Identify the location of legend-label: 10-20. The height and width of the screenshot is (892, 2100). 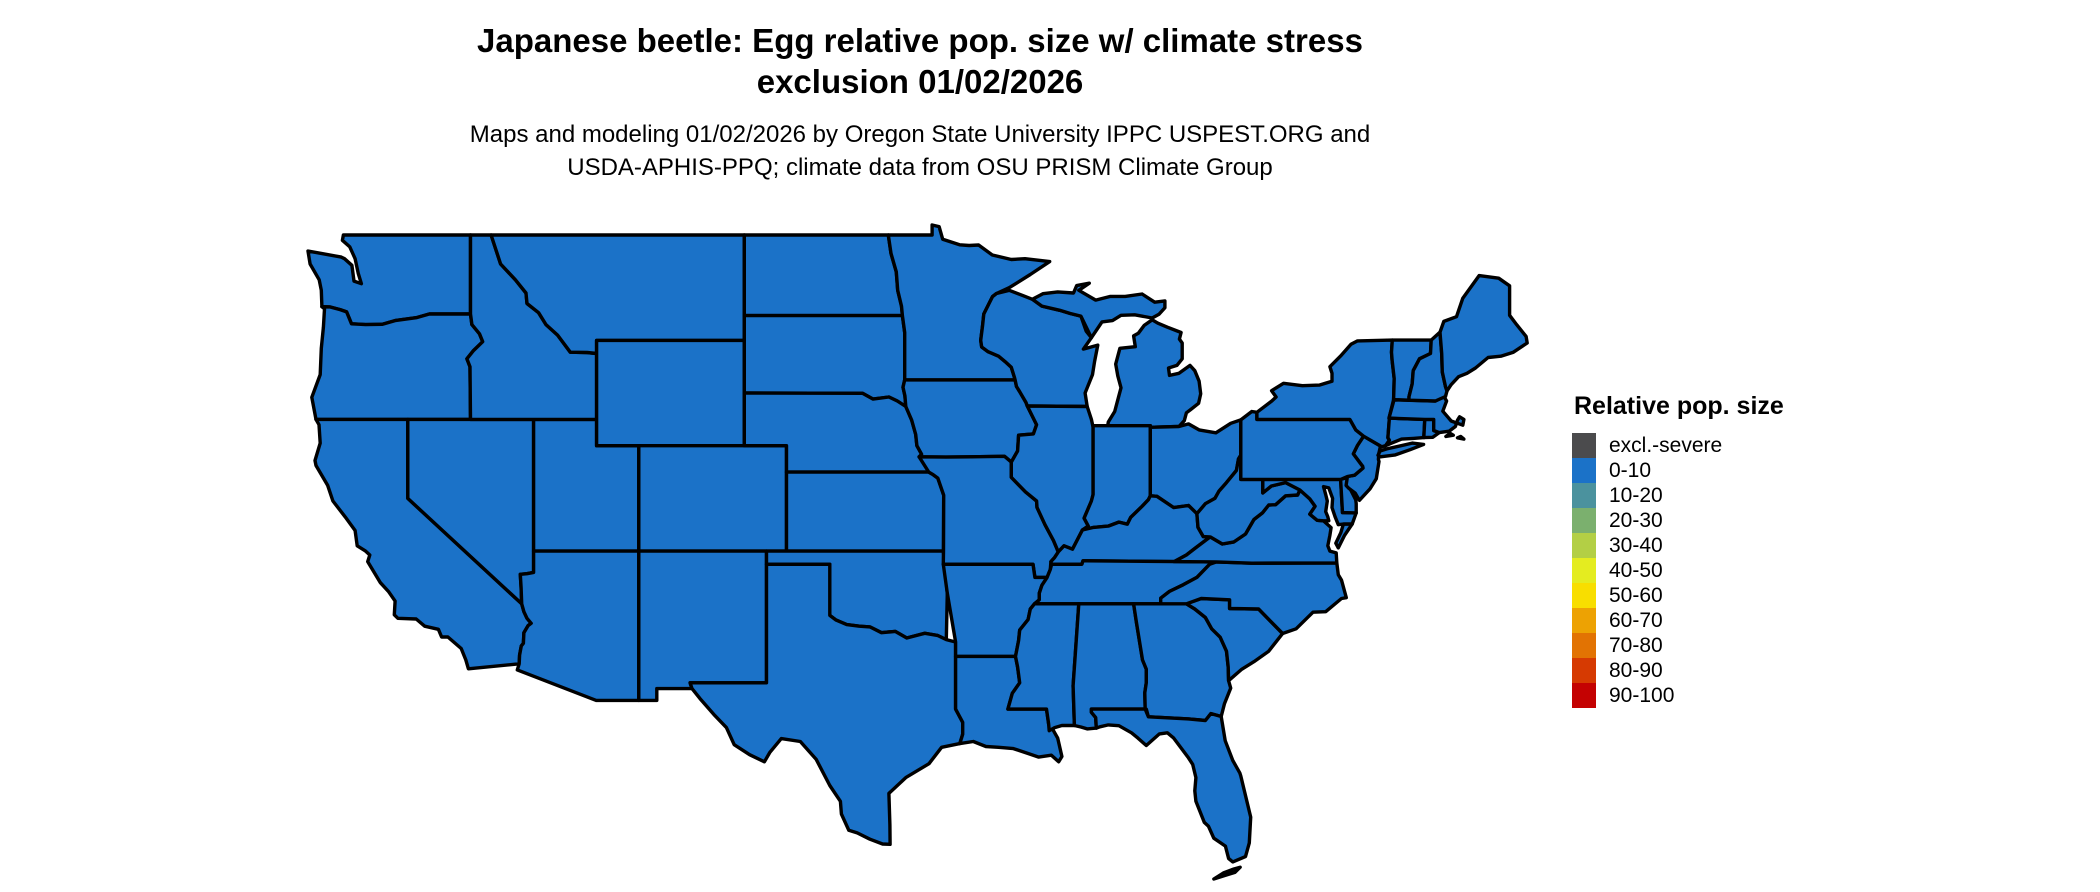
(1636, 495).